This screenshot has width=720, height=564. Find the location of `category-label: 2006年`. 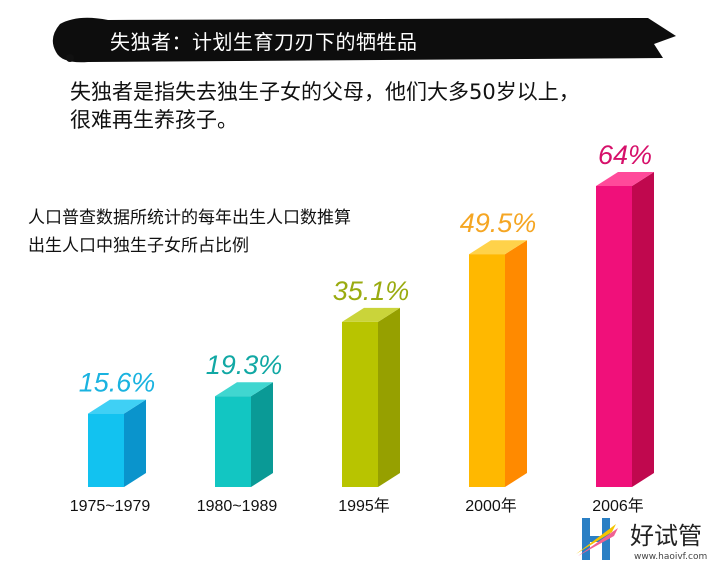

category-label: 2006年 is located at coordinates (618, 506).